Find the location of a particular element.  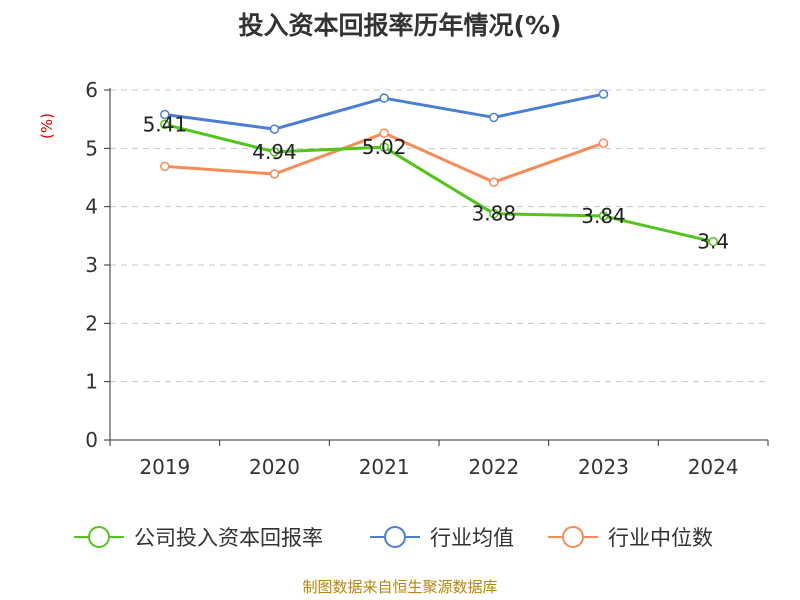

x-tick-label: 2021 is located at coordinates (384, 467).